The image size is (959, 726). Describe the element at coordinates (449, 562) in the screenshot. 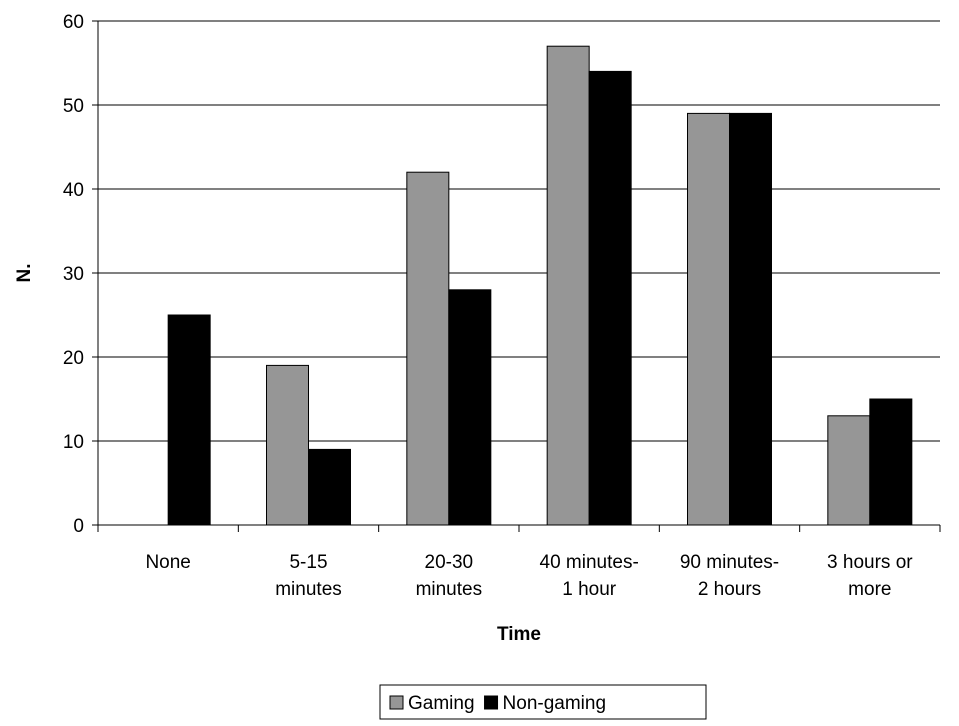

I see `x-tick-label: 20-30` at that location.